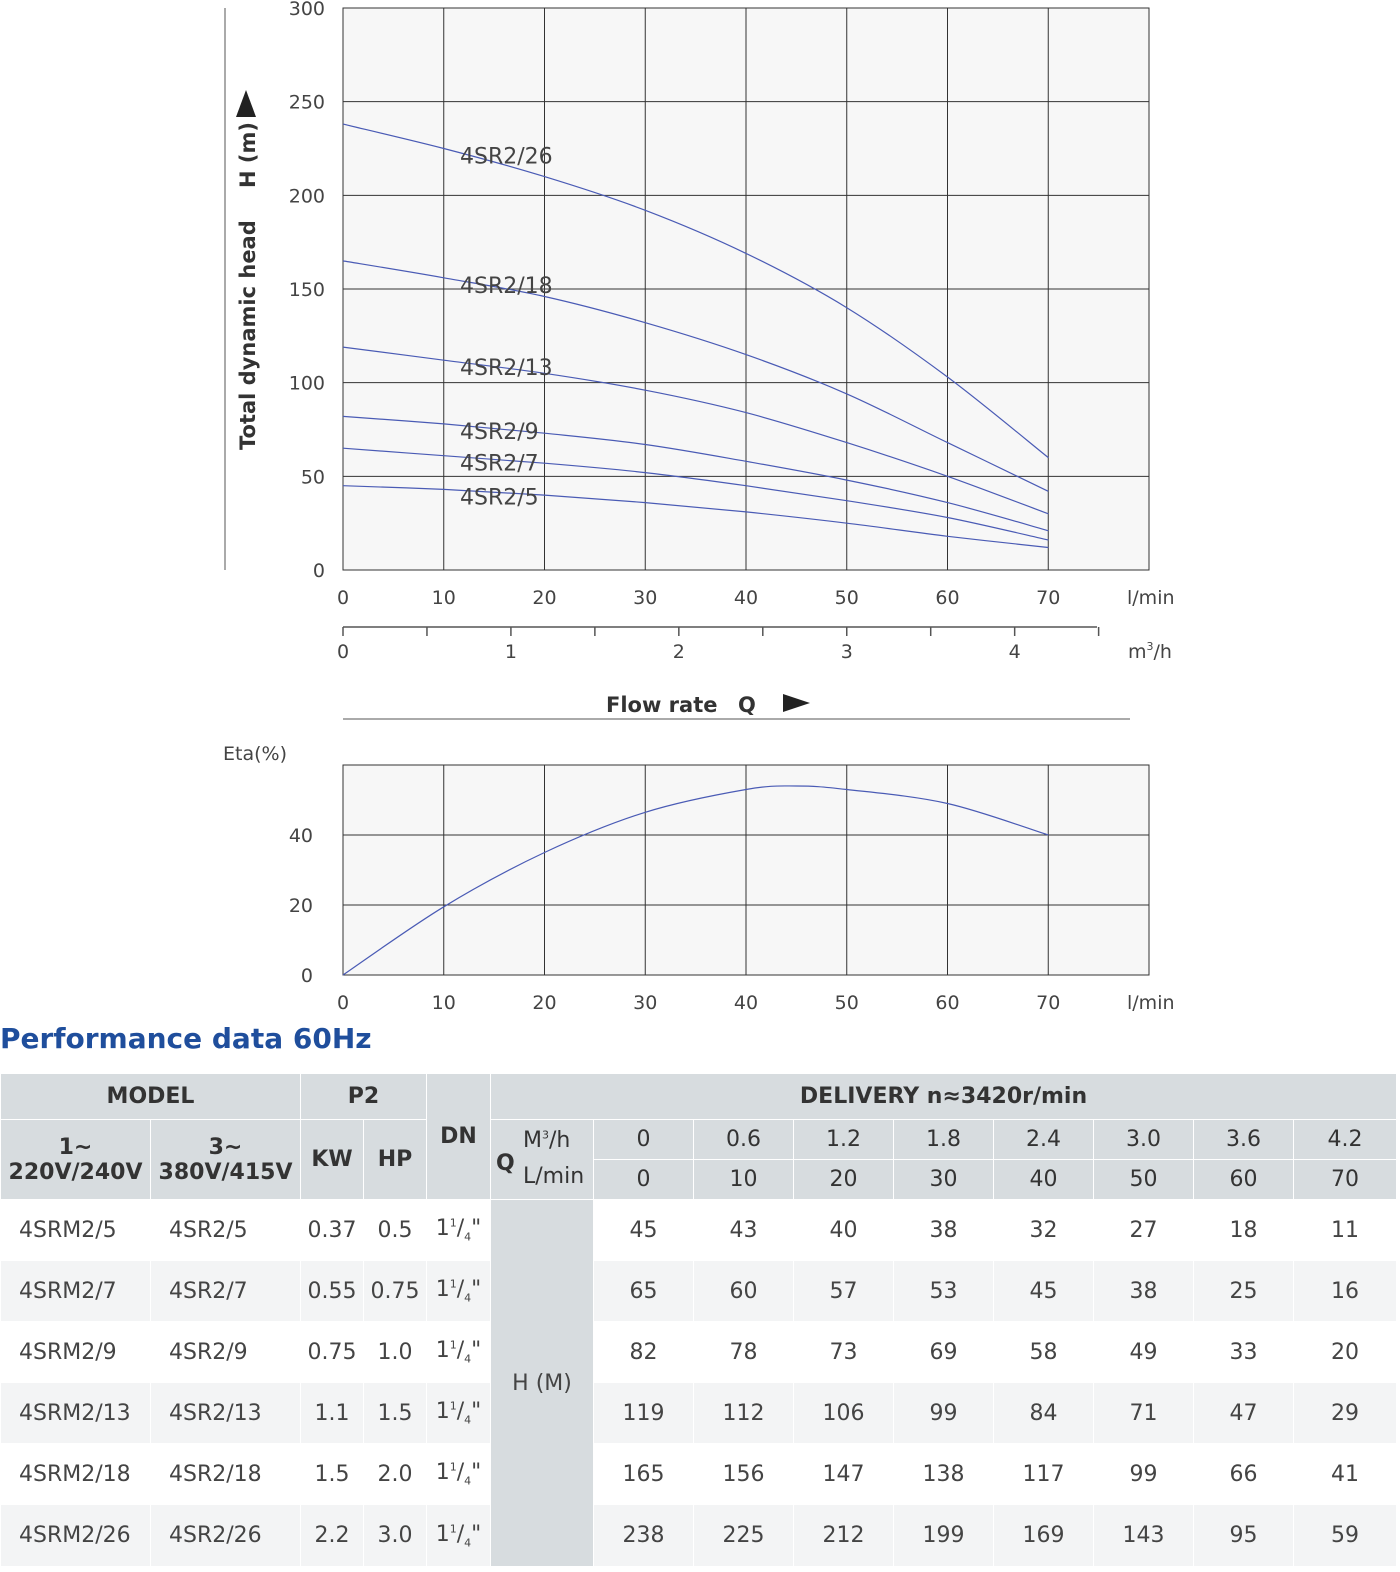 Image resolution: width=1400 pixels, height=1572 pixels. What do you see at coordinates (554, 1176) in the screenshot?
I see `lmin-unit: L/min` at bounding box center [554, 1176].